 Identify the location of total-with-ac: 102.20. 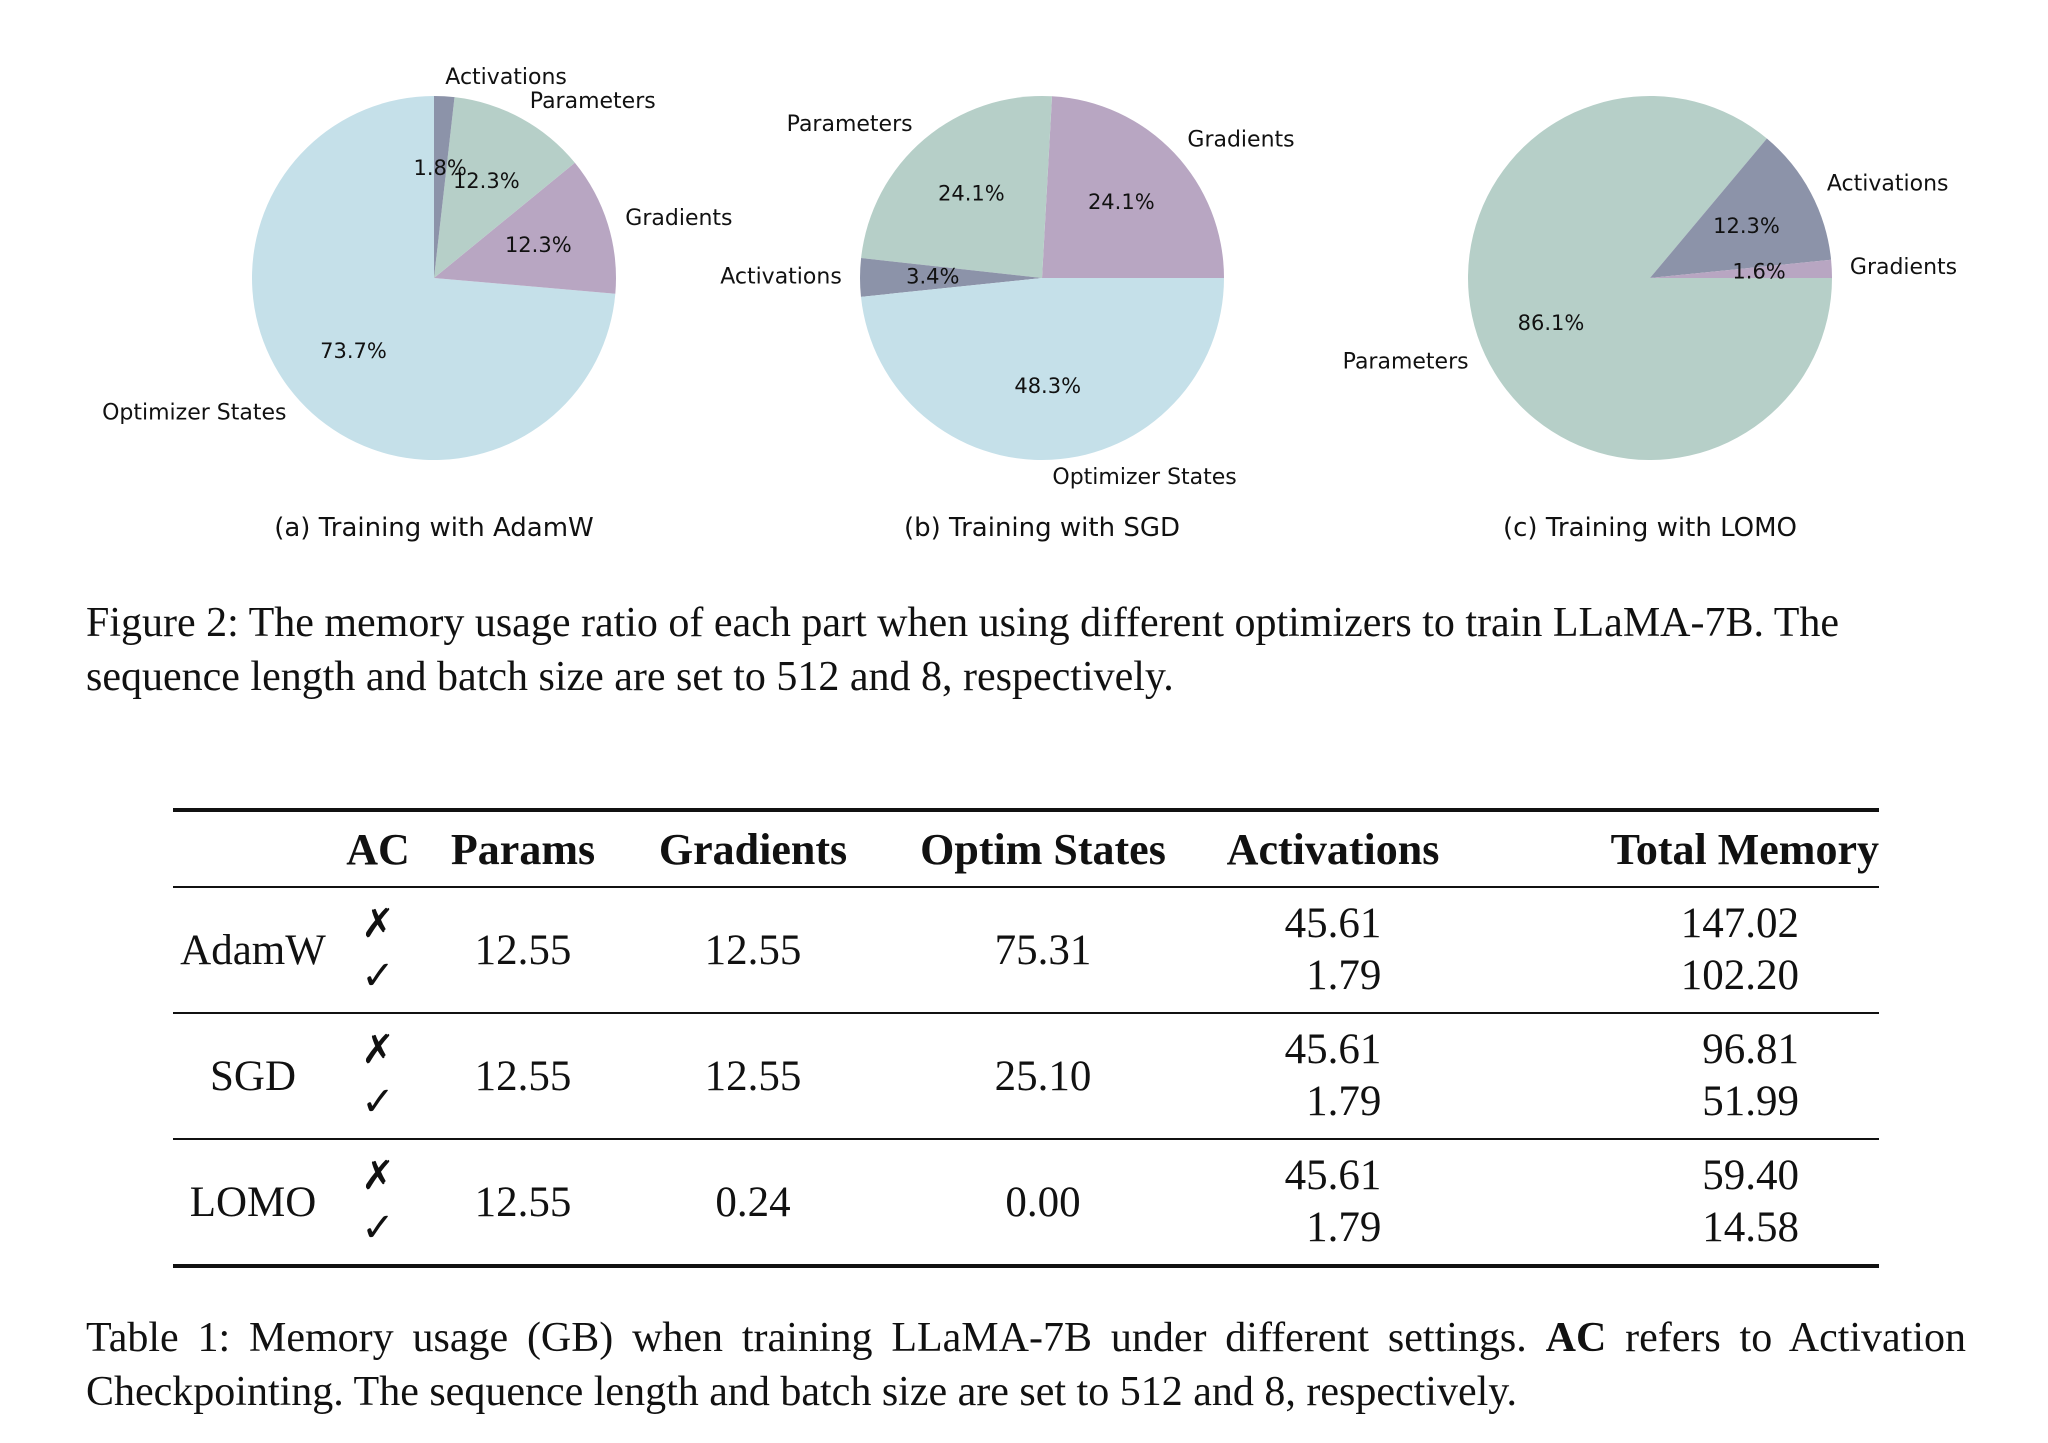
(1739, 975).